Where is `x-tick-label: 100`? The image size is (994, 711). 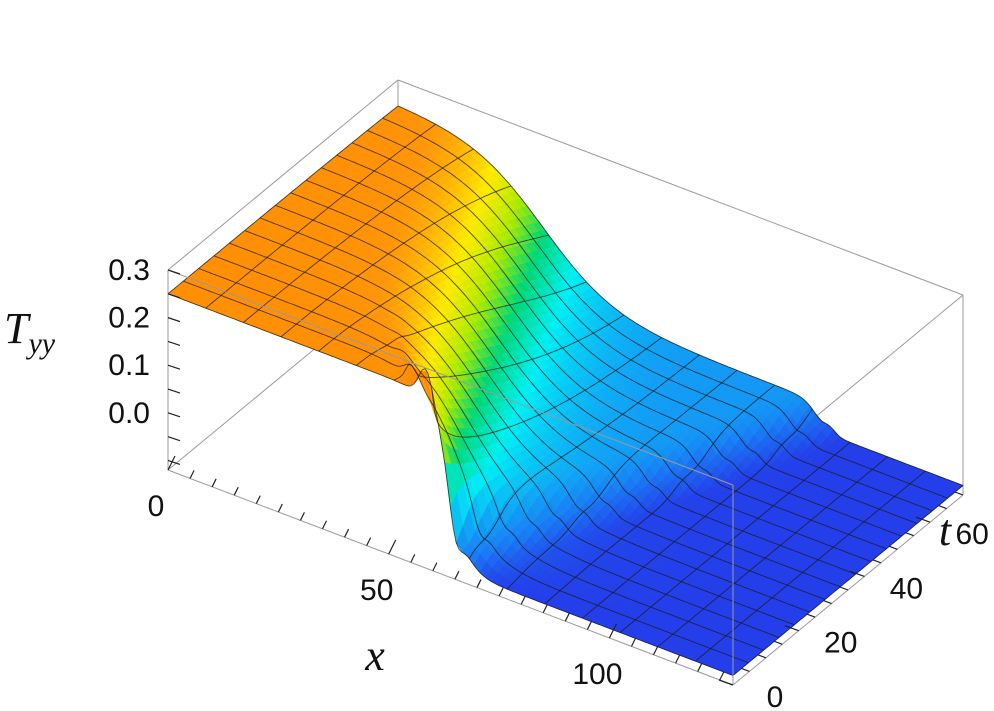 x-tick-label: 100 is located at coordinates (597, 674).